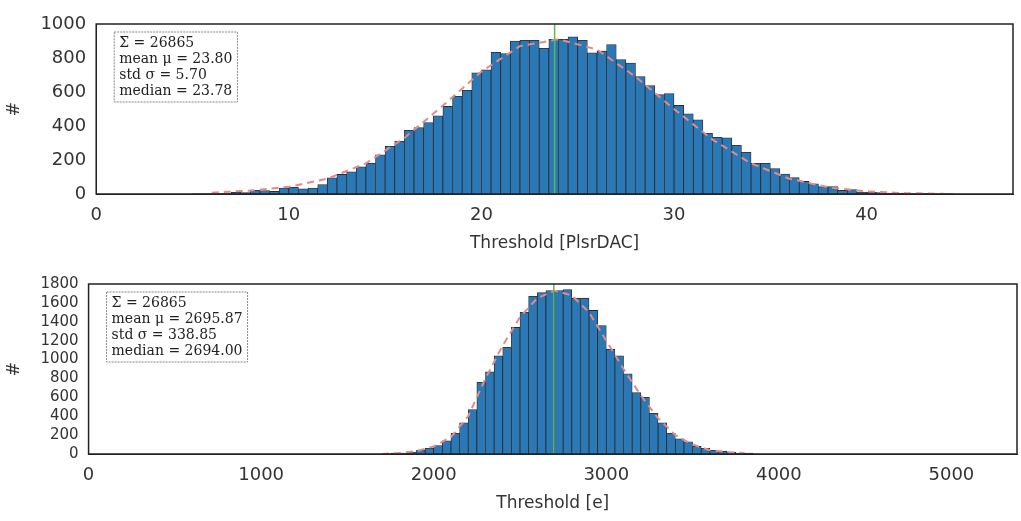  What do you see at coordinates (176, 89) in the screenshot?
I see `annotation: median = 23.78` at bounding box center [176, 89].